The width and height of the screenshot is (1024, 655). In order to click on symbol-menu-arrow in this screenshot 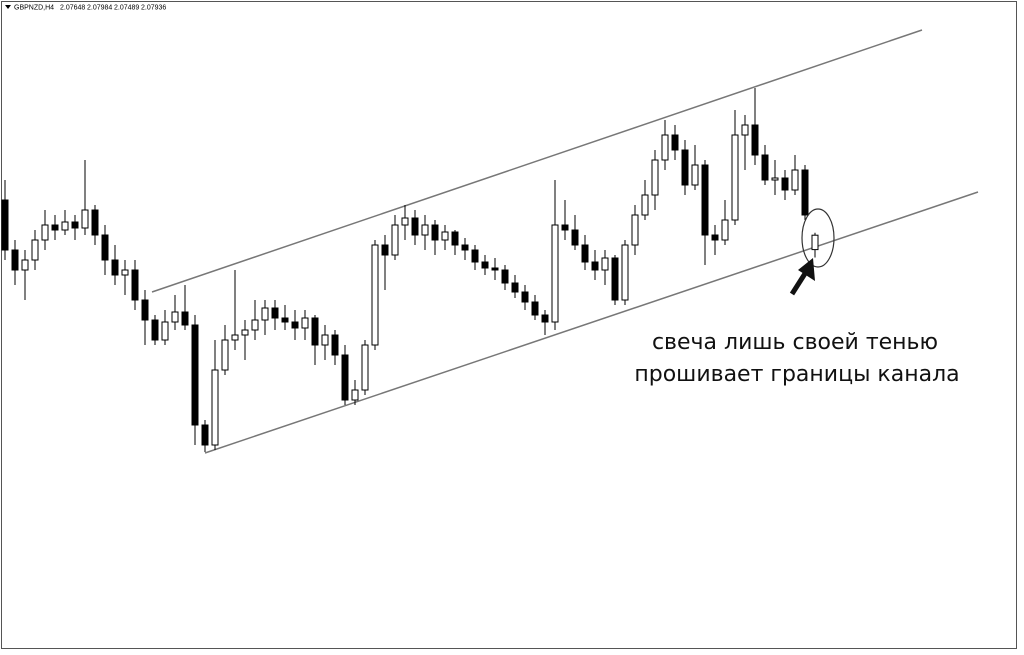, I will do `click(8, 7)`.